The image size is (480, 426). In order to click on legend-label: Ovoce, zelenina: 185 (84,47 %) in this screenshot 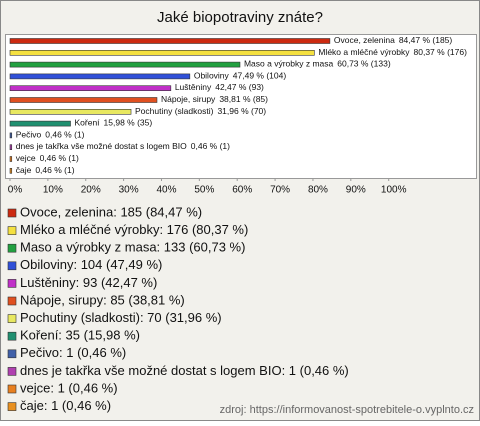, I will do `click(111, 211)`.